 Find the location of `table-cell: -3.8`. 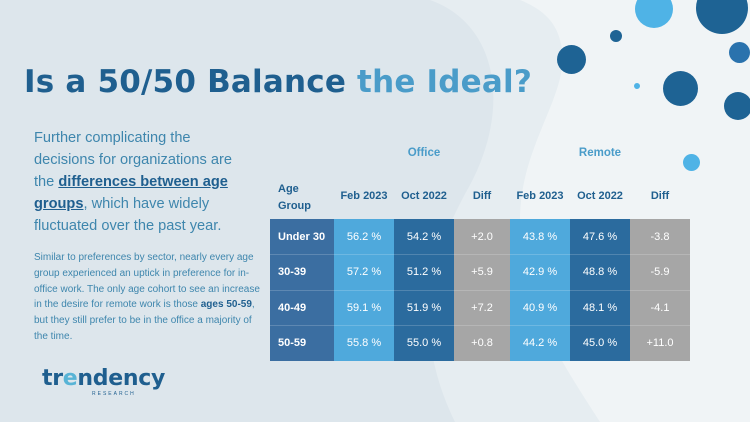

table-cell: -3.8 is located at coordinates (660, 237).